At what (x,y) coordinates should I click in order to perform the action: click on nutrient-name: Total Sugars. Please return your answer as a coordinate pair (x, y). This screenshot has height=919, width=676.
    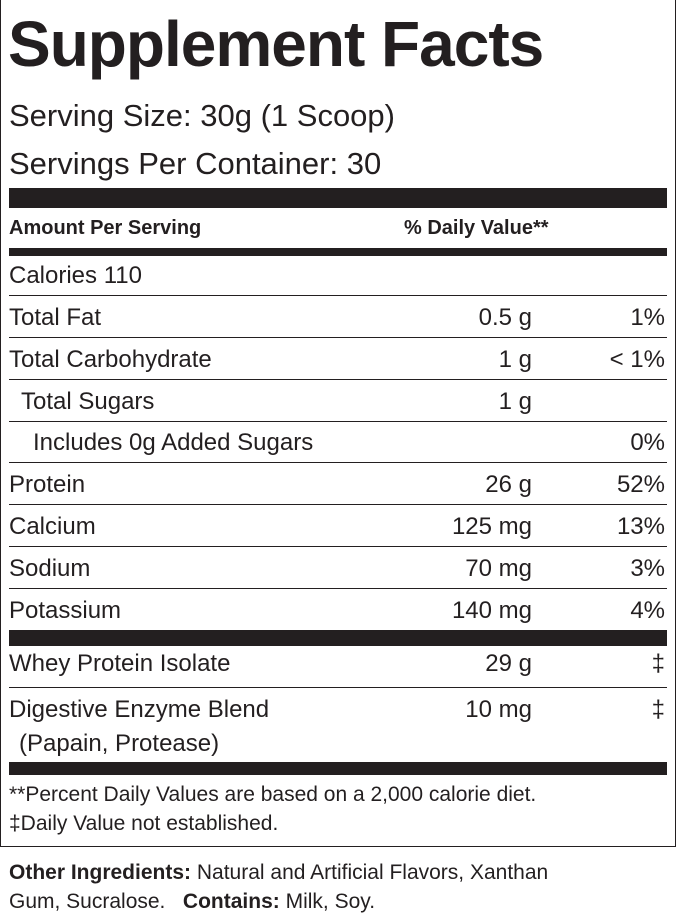
    Looking at the image, I should click on (88, 401).